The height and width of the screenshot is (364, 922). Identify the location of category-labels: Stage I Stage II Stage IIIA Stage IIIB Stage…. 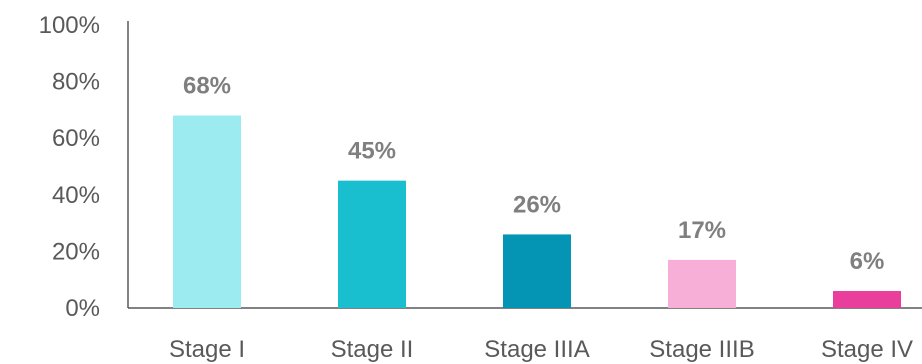
(541, 349).